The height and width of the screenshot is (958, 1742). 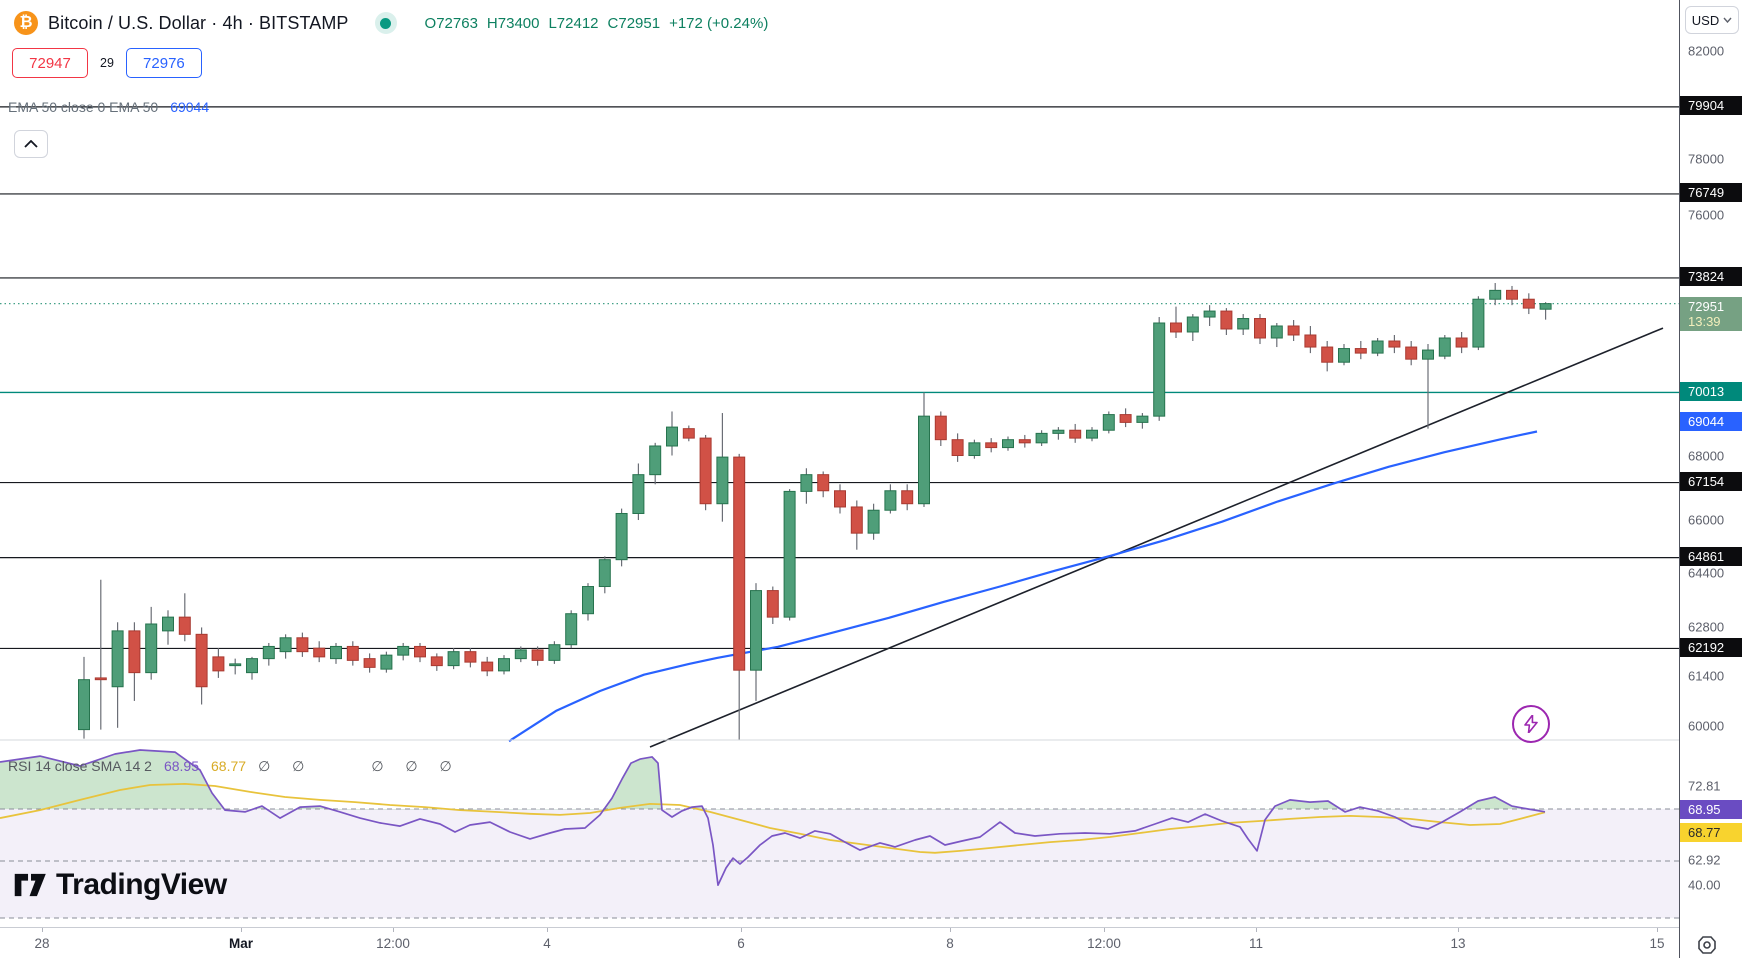 What do you see at coordinates (1704, 885) in the screenshot?
I see `rsi-tick: 40.00` at bounding box center [1704, 885].